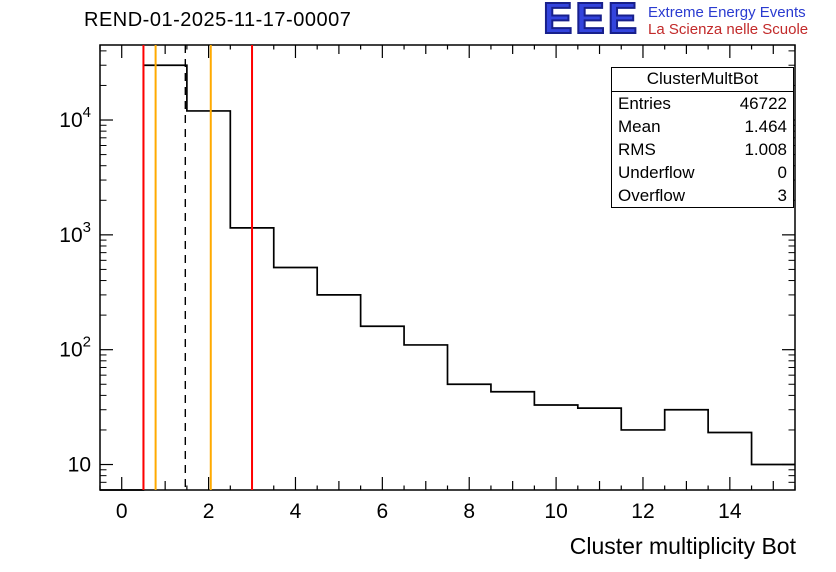  What do you see at coordinates (75, 118) in the screenshot?
I see `svg-text: 10⁴` at bounding box center [75, 118].